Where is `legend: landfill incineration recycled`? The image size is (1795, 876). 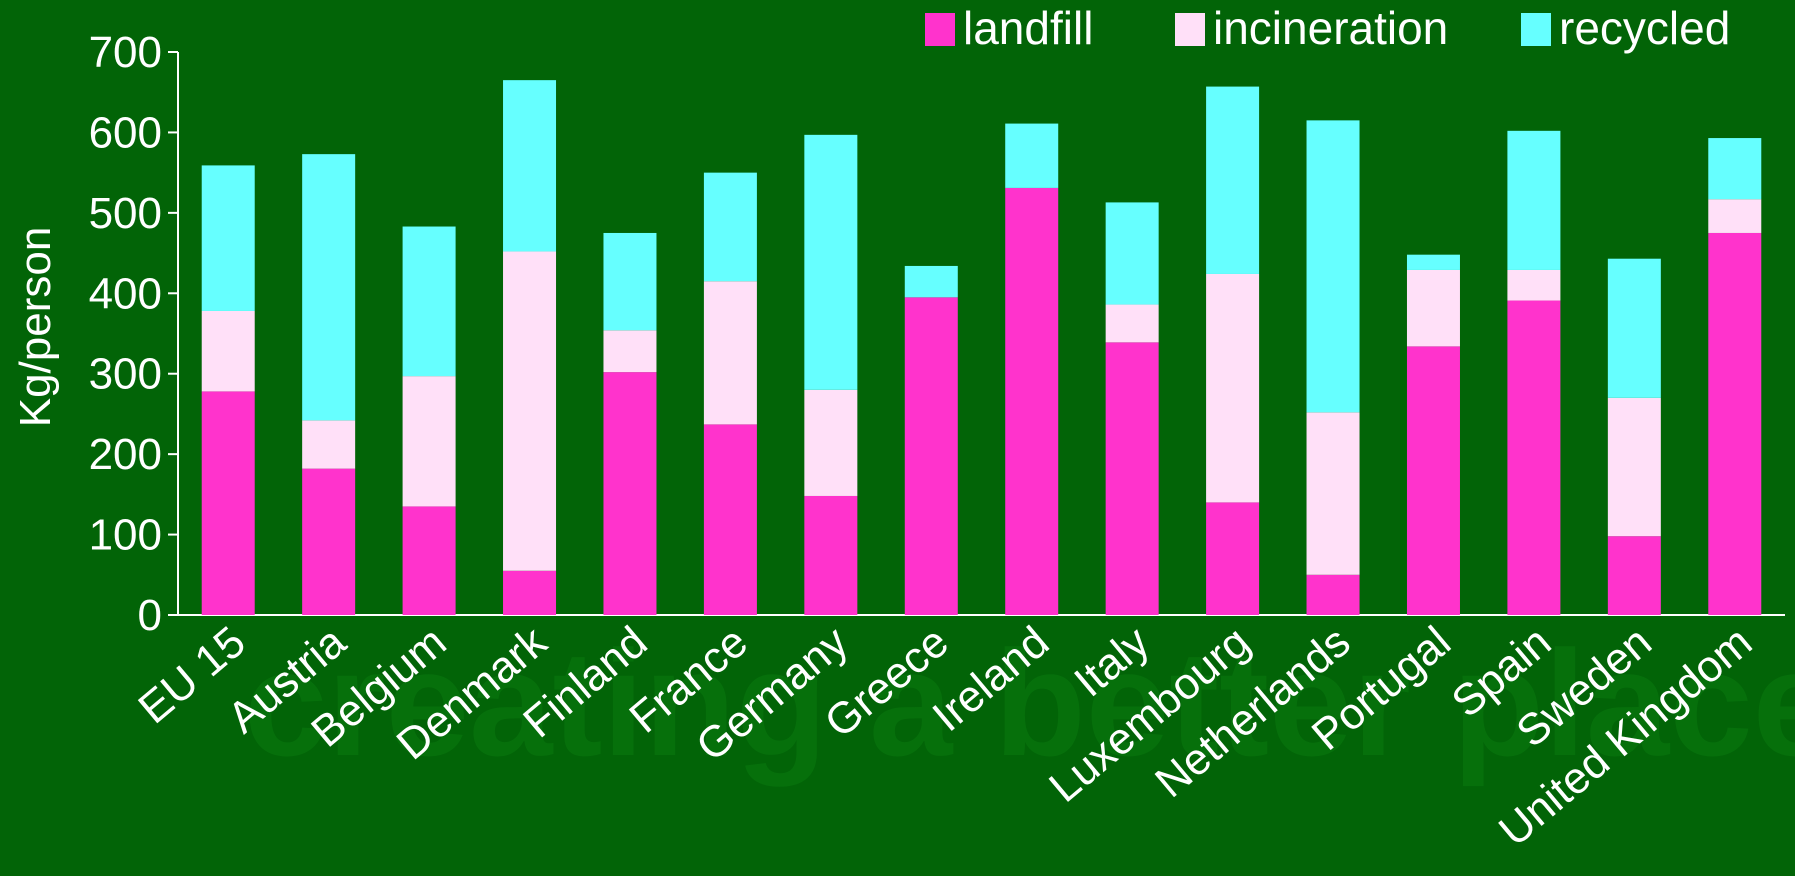
legend: landfill incineration recycled is located at coordinates (1327, 28).